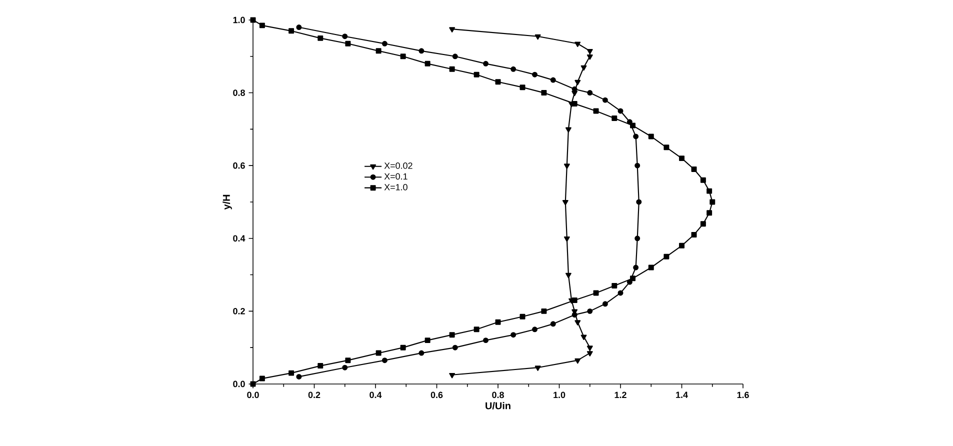 The image size is (953, 446). What do you see at coordinates (398, 165) in the screenshot?
I see `legend-label: X=0.02` at bounding box center [398, 165].